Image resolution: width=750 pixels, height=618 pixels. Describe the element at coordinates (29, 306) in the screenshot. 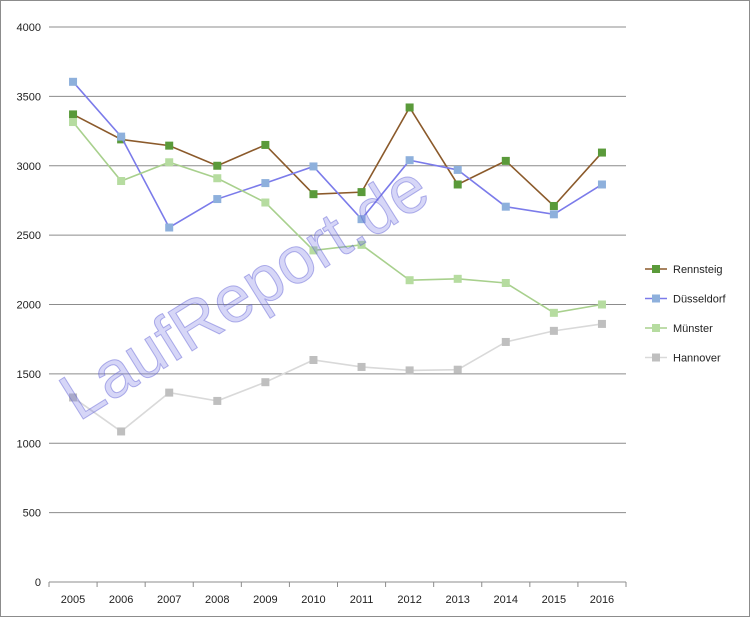

I see `y-tick-label: 2000` at that location.